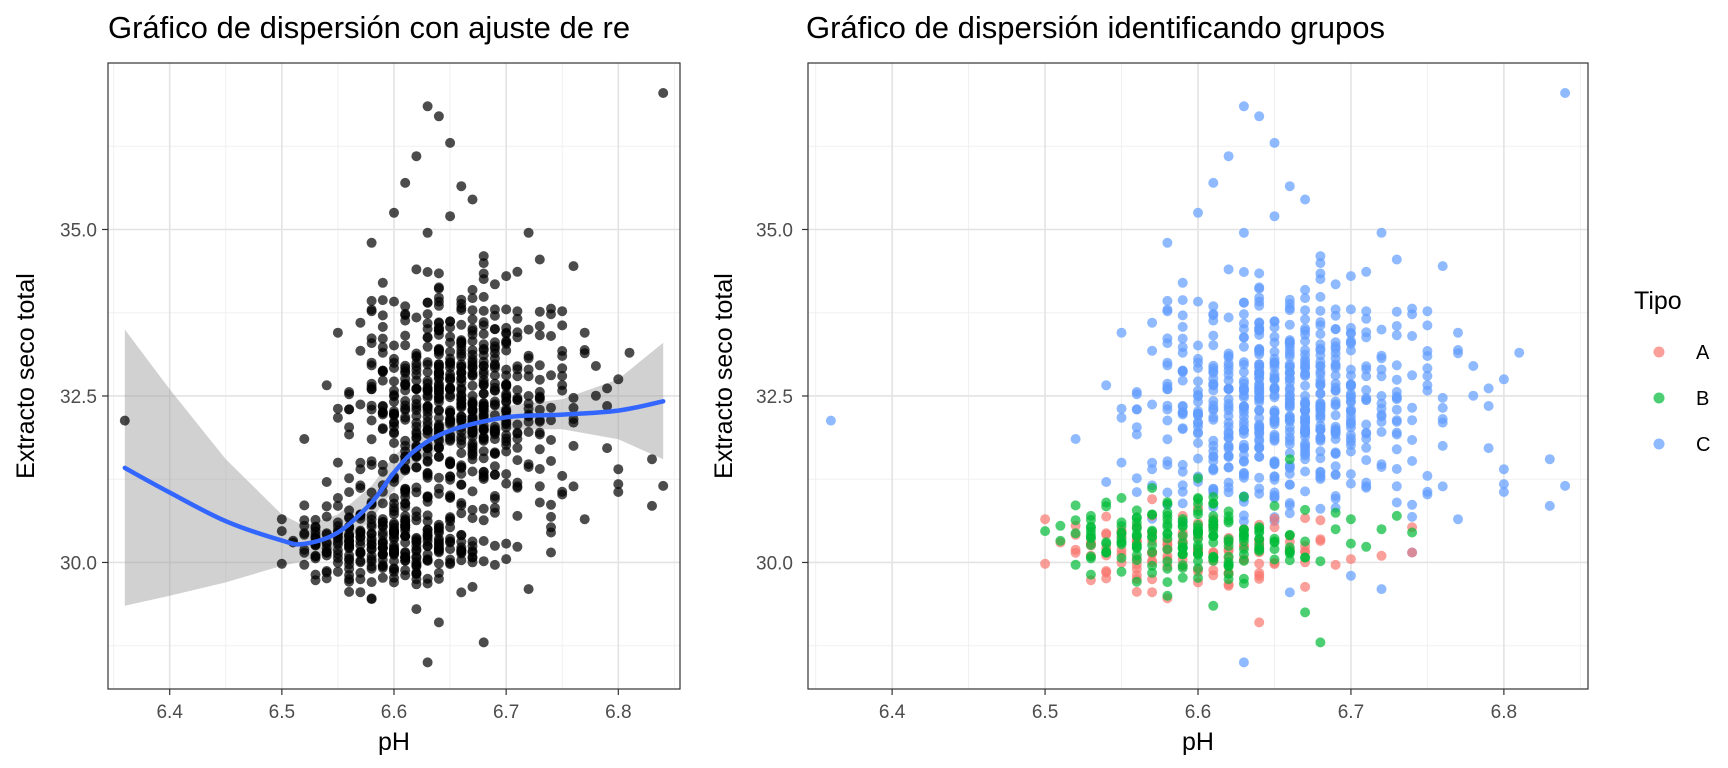 This screenshot has width=1728, height=768. I want to click on x-tick-label: 6.8, so click(1504, 712).